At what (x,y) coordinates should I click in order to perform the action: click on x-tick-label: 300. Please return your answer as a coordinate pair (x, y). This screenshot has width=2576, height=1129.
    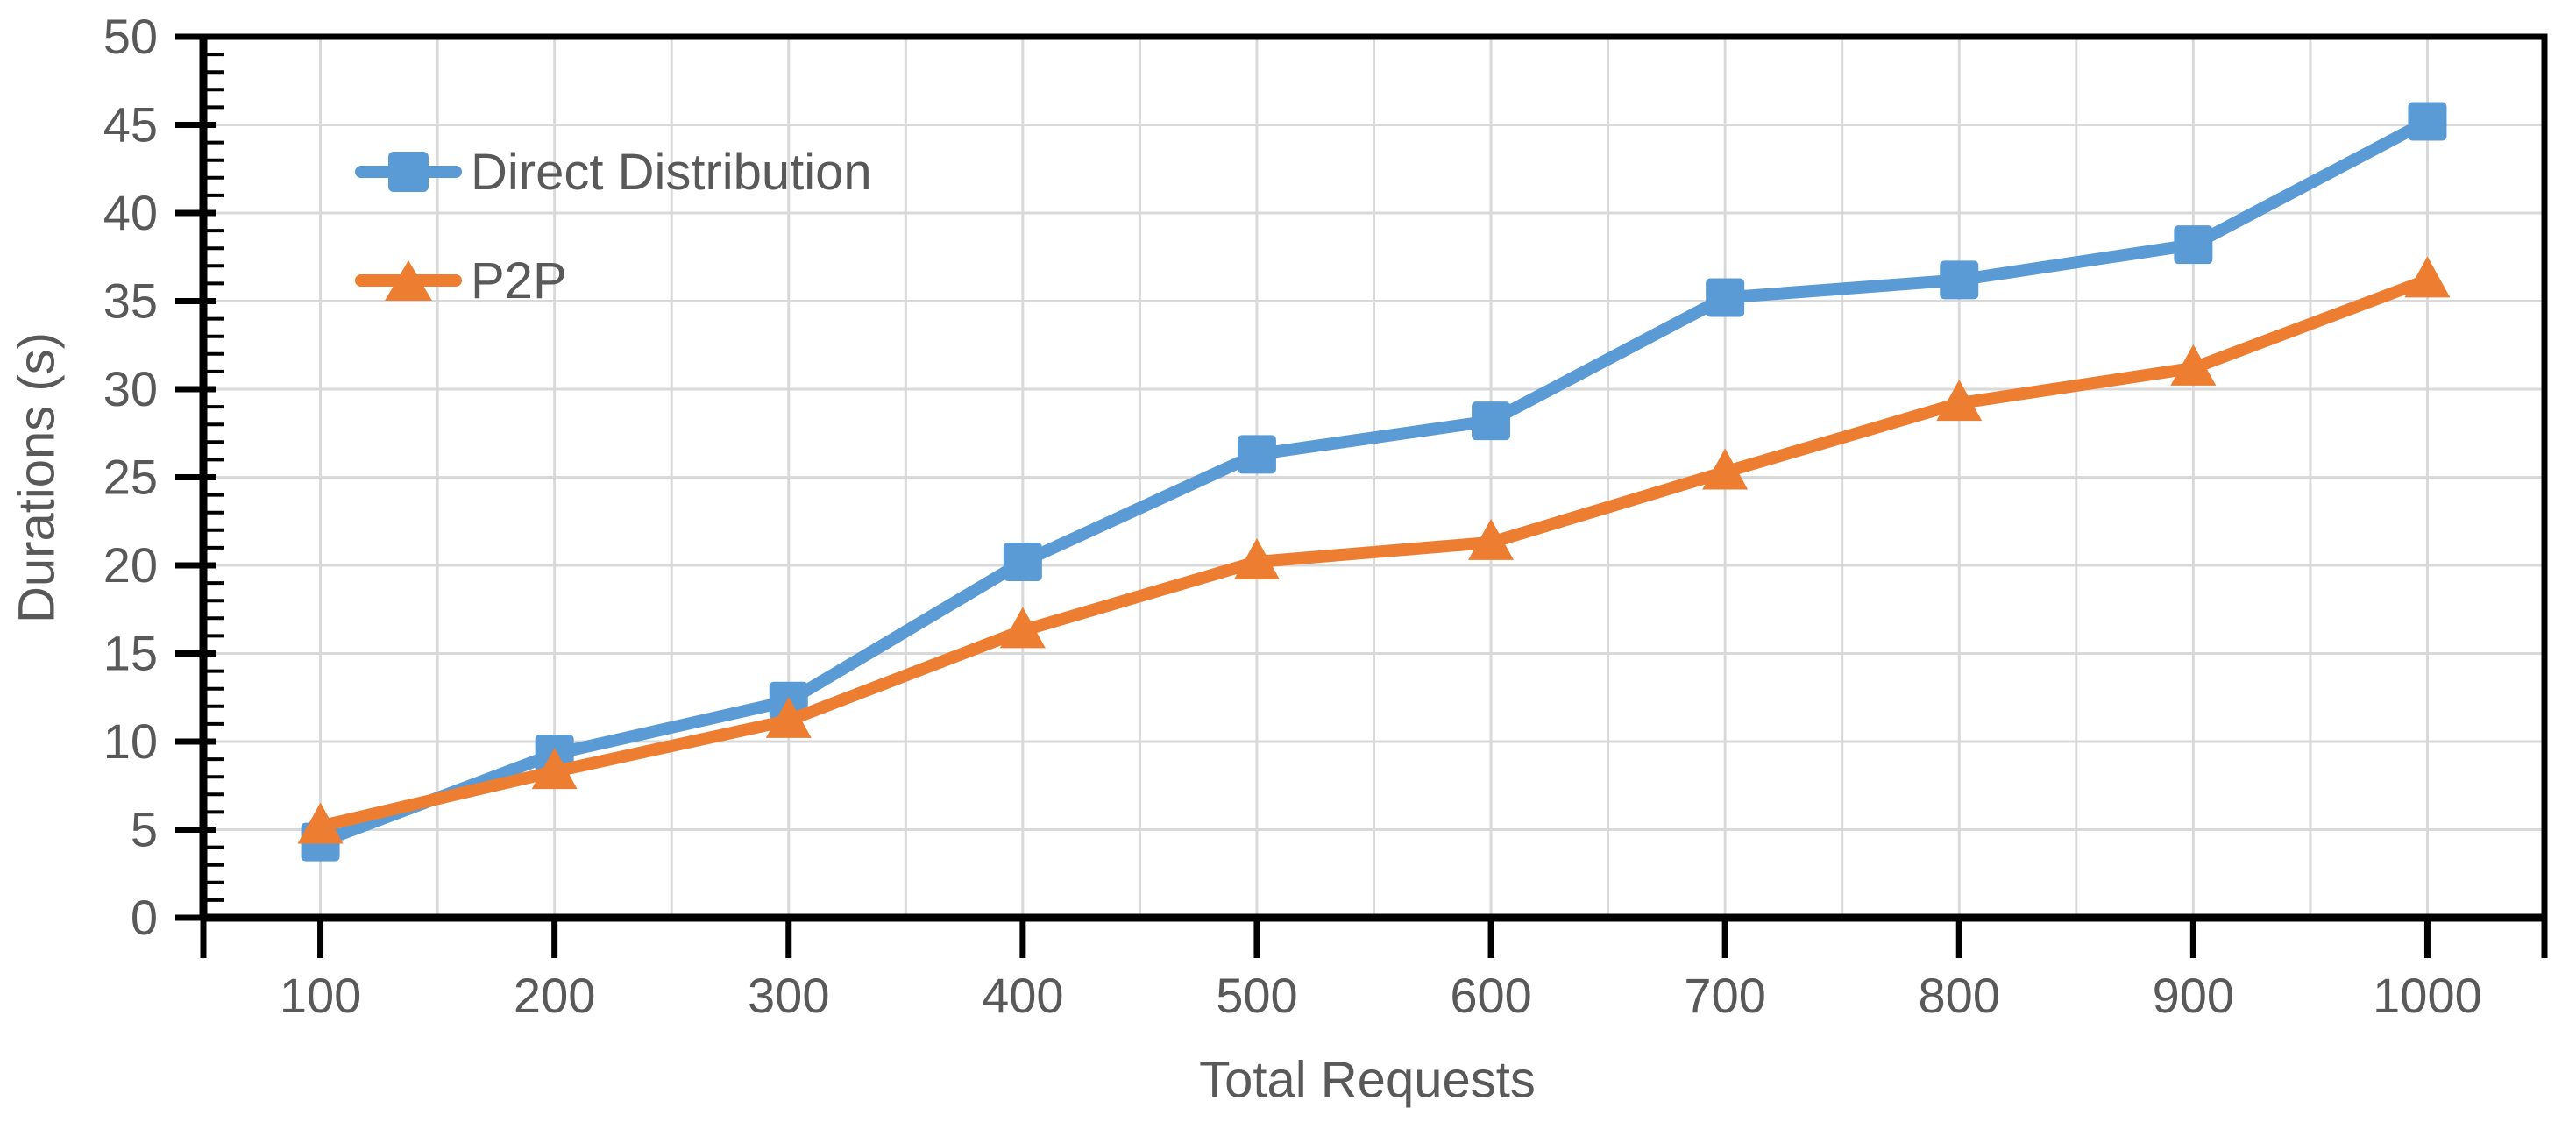
    Looking at the image, I should click on (788, 996).